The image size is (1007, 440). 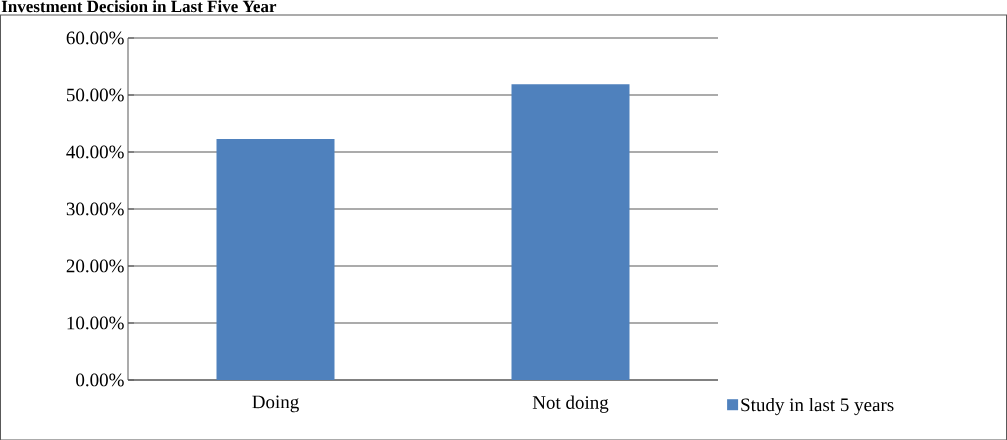 I want to click on x-tick-label: Doing, so click(x=275, y=404).